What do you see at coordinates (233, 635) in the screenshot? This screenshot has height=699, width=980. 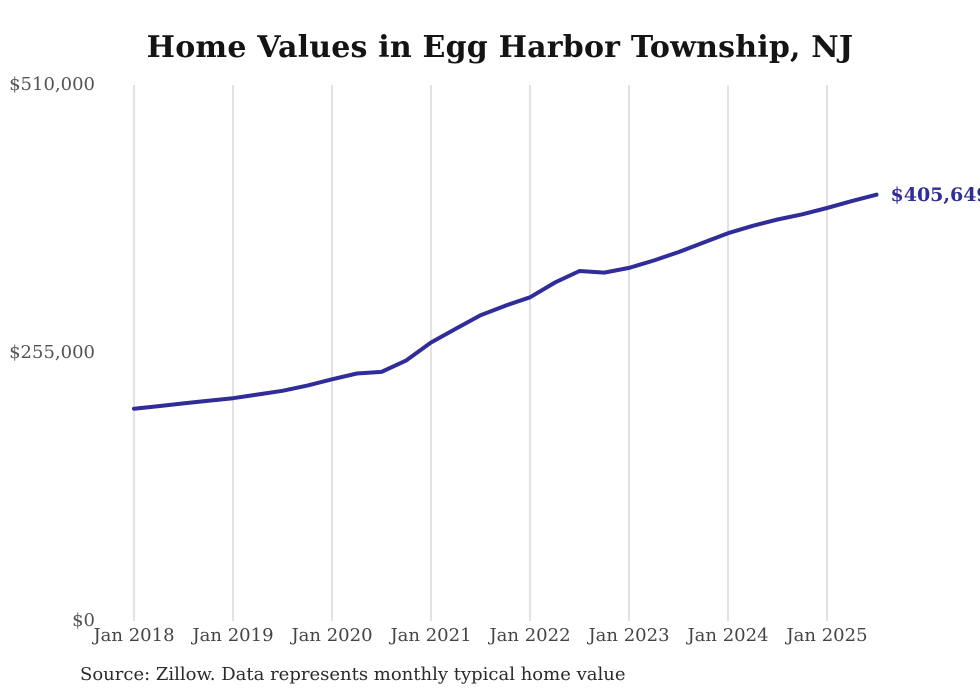 I see `x-tick-label: Jan 2019` at bounding box center [233, 635].